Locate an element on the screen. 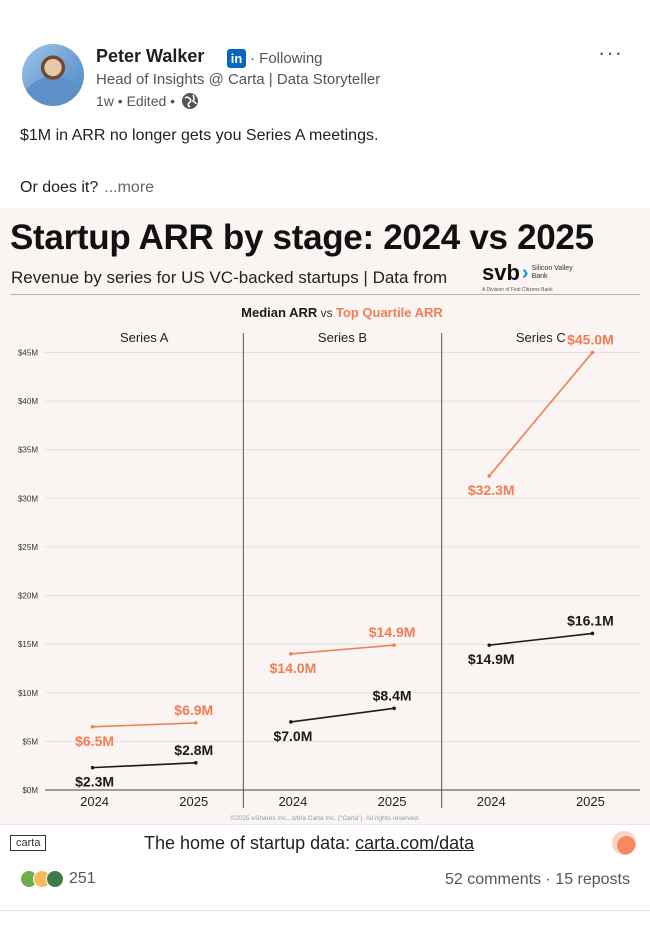 The width and height of the screenshot is (650, 943). svb-tag: A Division of First Citizens Bank is located at coordinates (517, 290).